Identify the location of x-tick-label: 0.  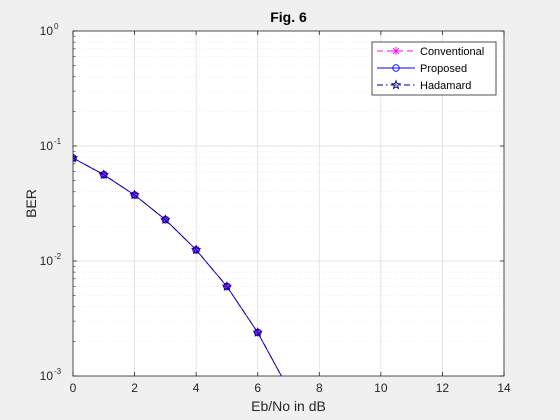
(73, 388).